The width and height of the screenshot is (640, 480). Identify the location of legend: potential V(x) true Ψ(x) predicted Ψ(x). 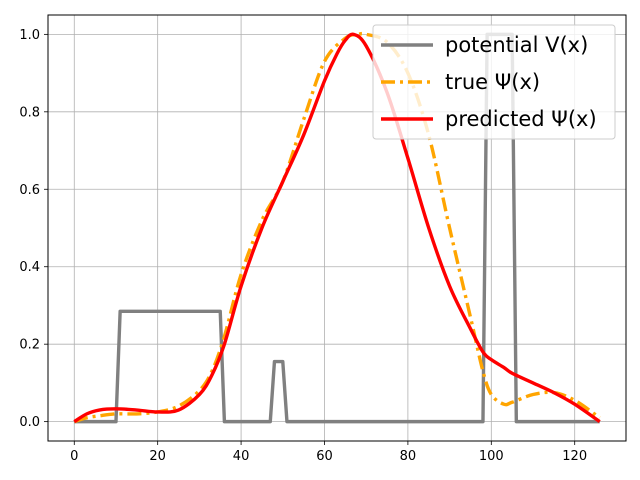
(494, 82).